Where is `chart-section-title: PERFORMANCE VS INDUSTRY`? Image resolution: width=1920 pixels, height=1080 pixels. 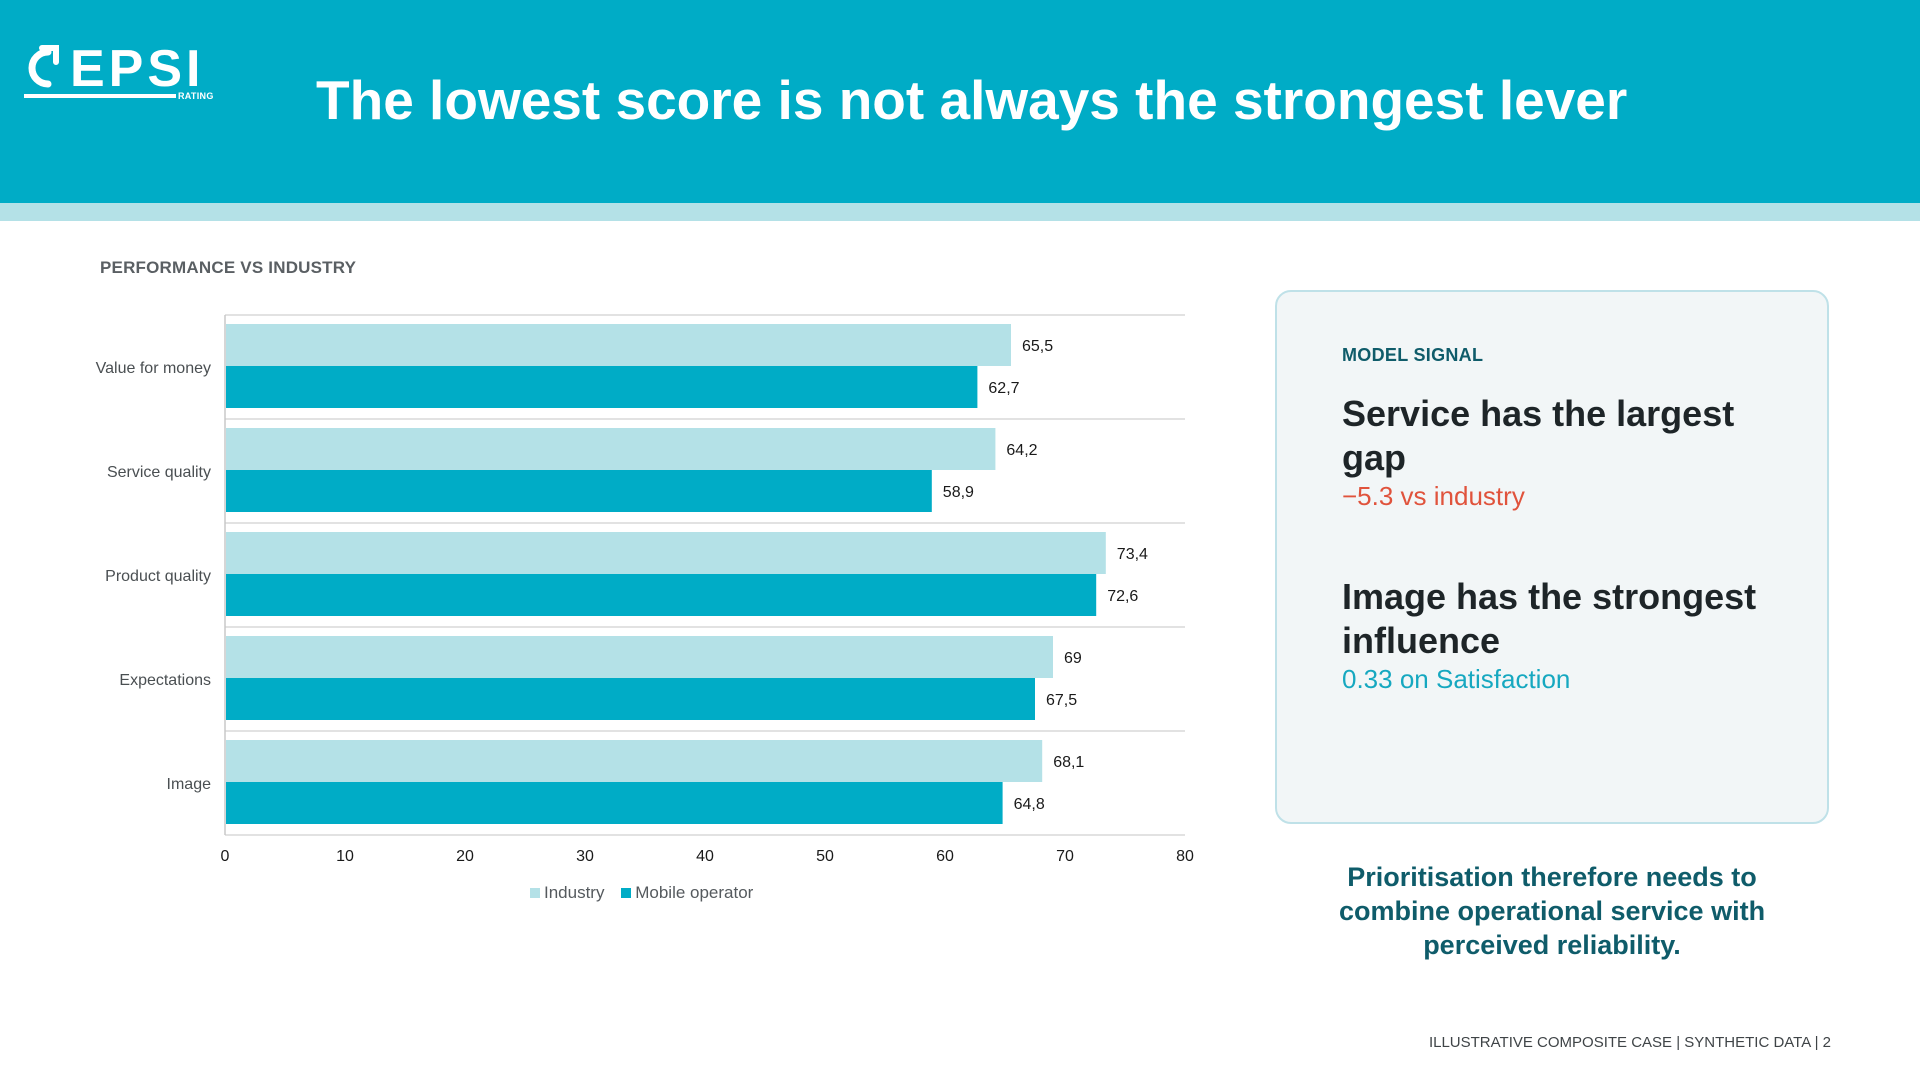 chart-section-title: PERFORMANCE VS INDUSTRY is located at coordinates (228, 267).